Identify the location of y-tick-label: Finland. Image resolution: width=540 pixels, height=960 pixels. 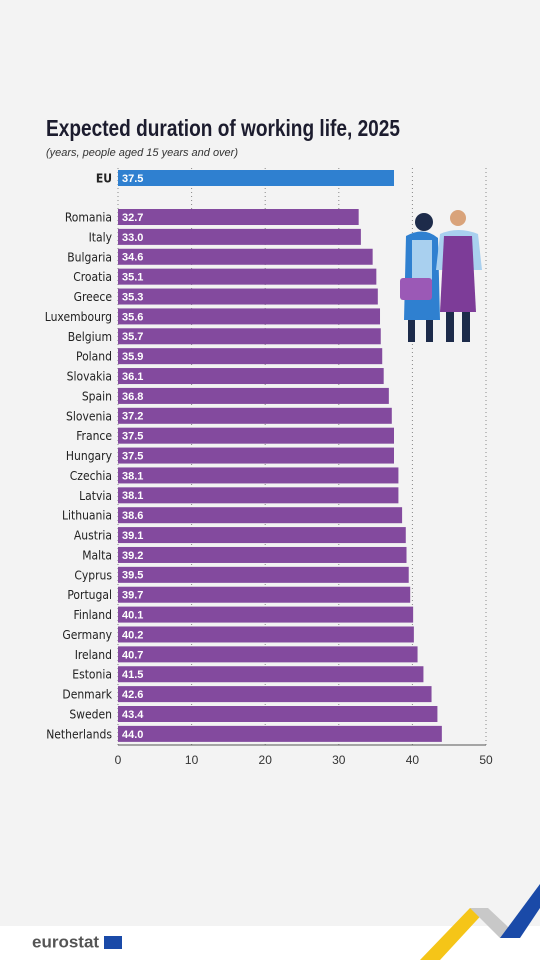
(93, 615).